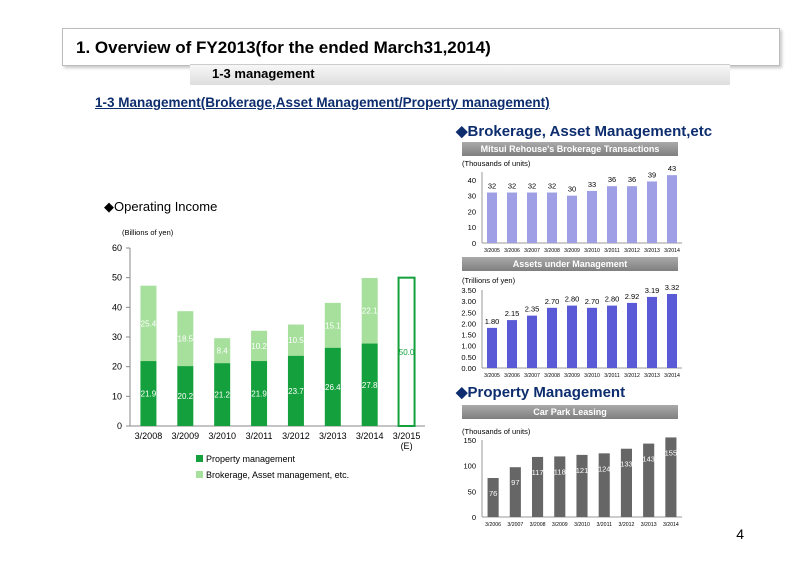 The image size is (800, 566). I want to click on bar-forecast, so click(406, 351).